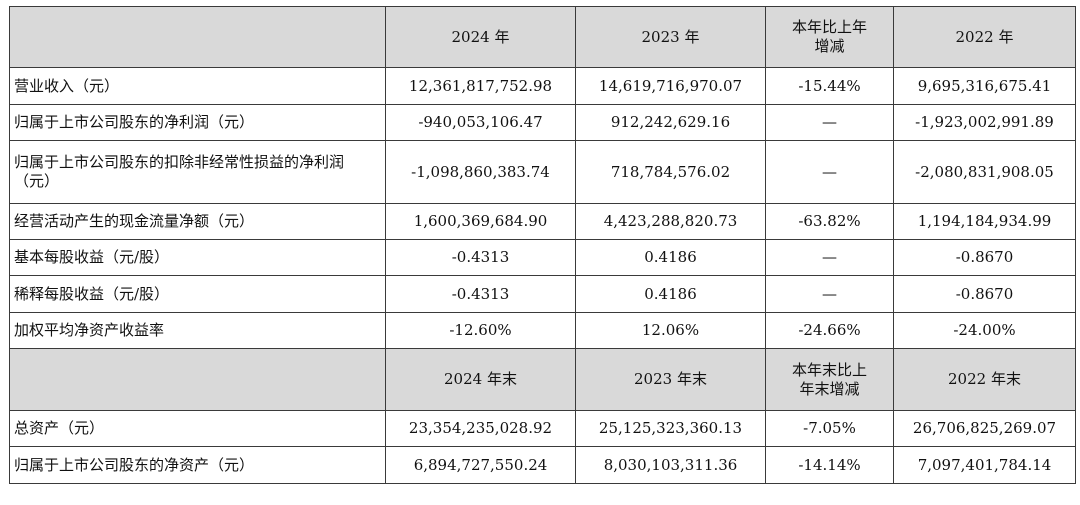  Describe the element at coordinates (197, 294) in the screenshot. I see `row-label: 稀释每股收益（元/股）` at that location.